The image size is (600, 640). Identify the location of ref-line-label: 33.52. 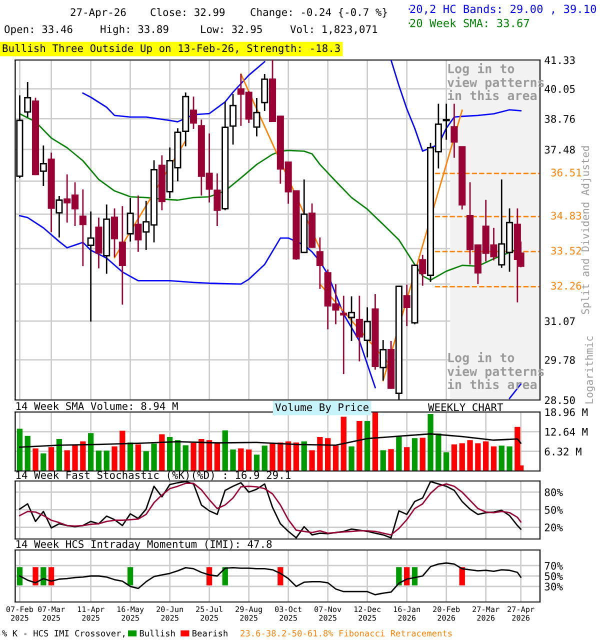
(566, 250).